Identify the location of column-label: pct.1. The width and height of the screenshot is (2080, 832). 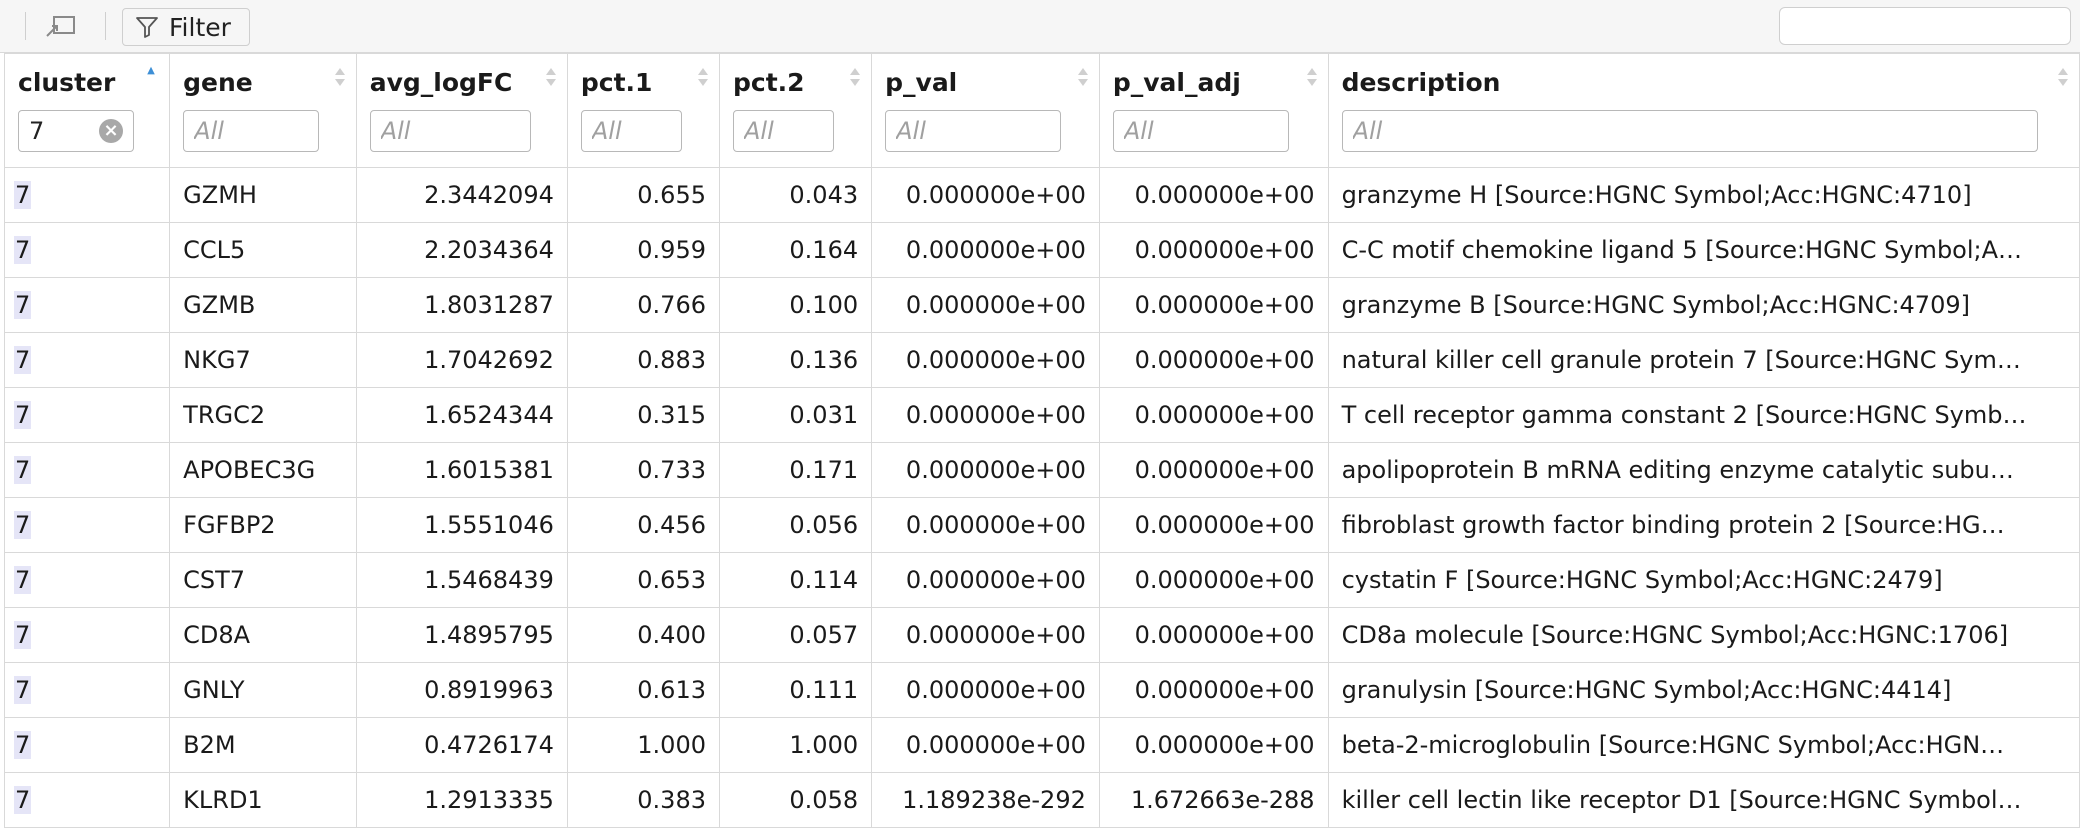
(616, 82).